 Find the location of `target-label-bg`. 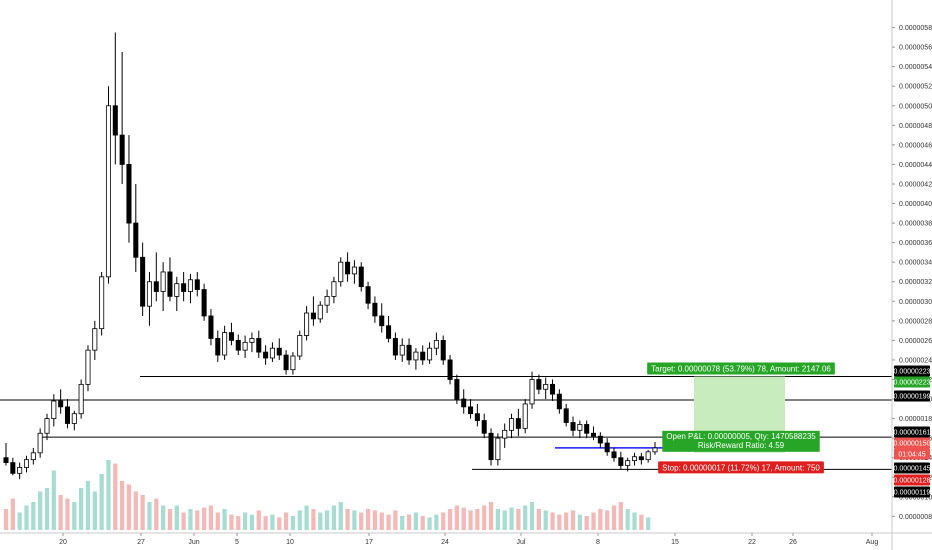

target-label-bg is located at coordinates (741, 368).